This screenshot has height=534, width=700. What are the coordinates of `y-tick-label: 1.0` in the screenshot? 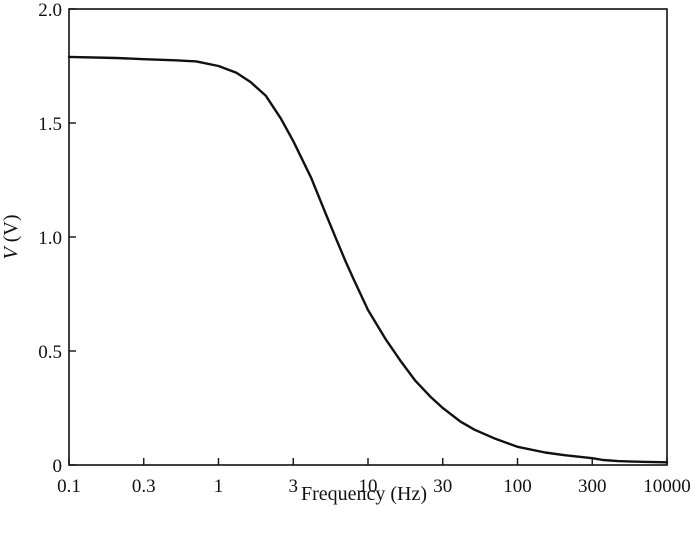 It's located at (50, 238).